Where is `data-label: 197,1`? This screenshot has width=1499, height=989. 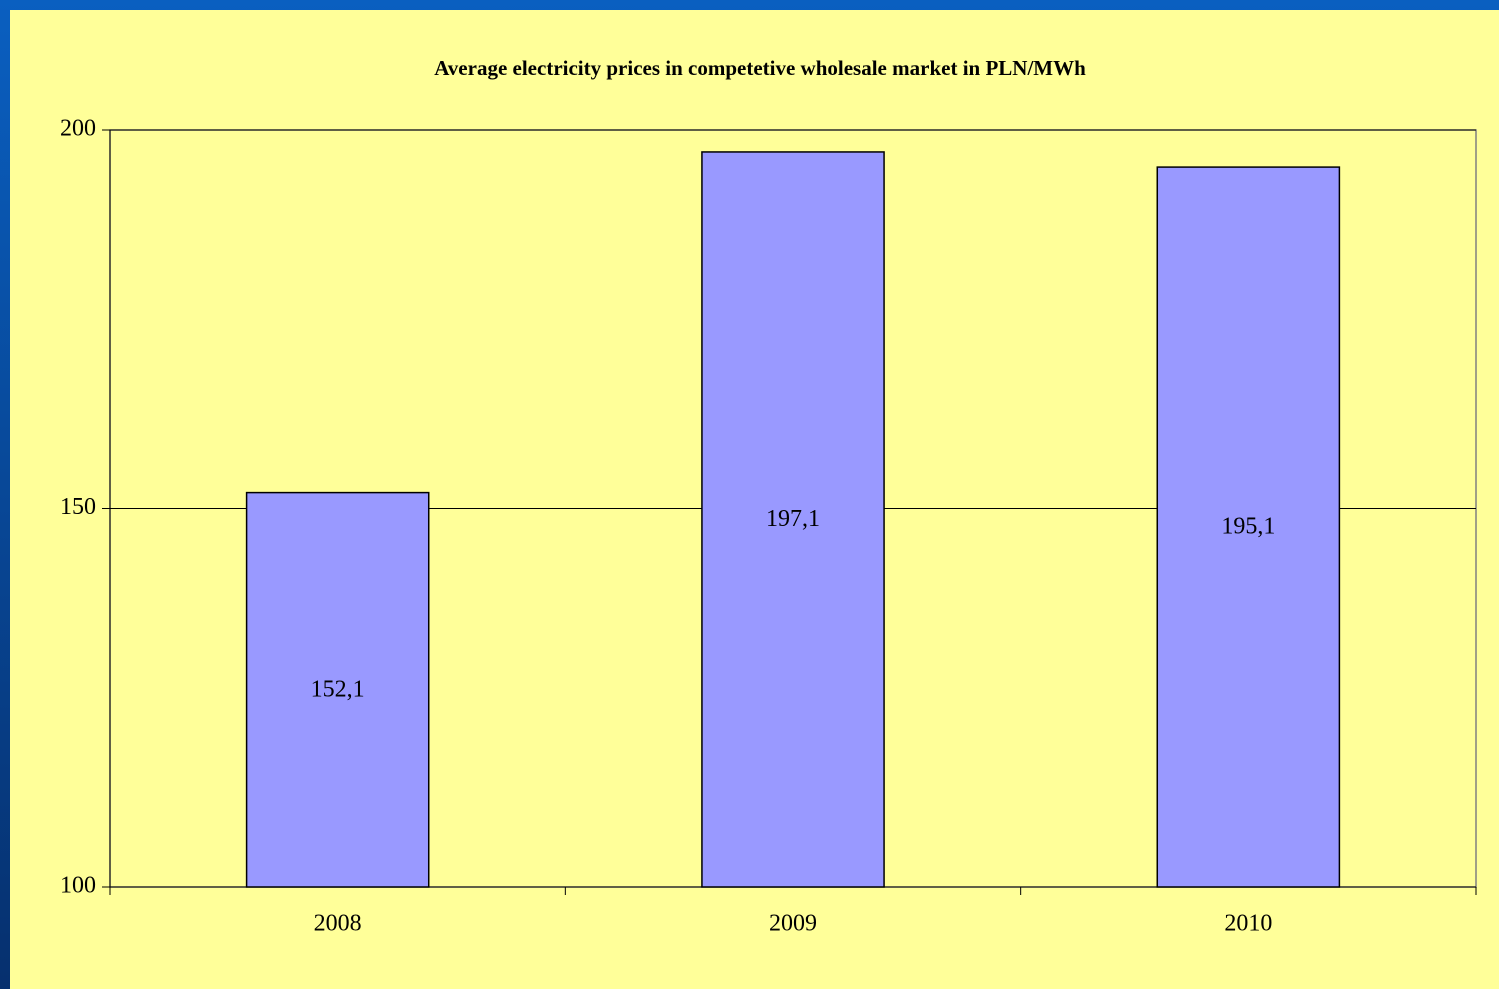 data-label: 197,1 is located at coordinates (793, 519).